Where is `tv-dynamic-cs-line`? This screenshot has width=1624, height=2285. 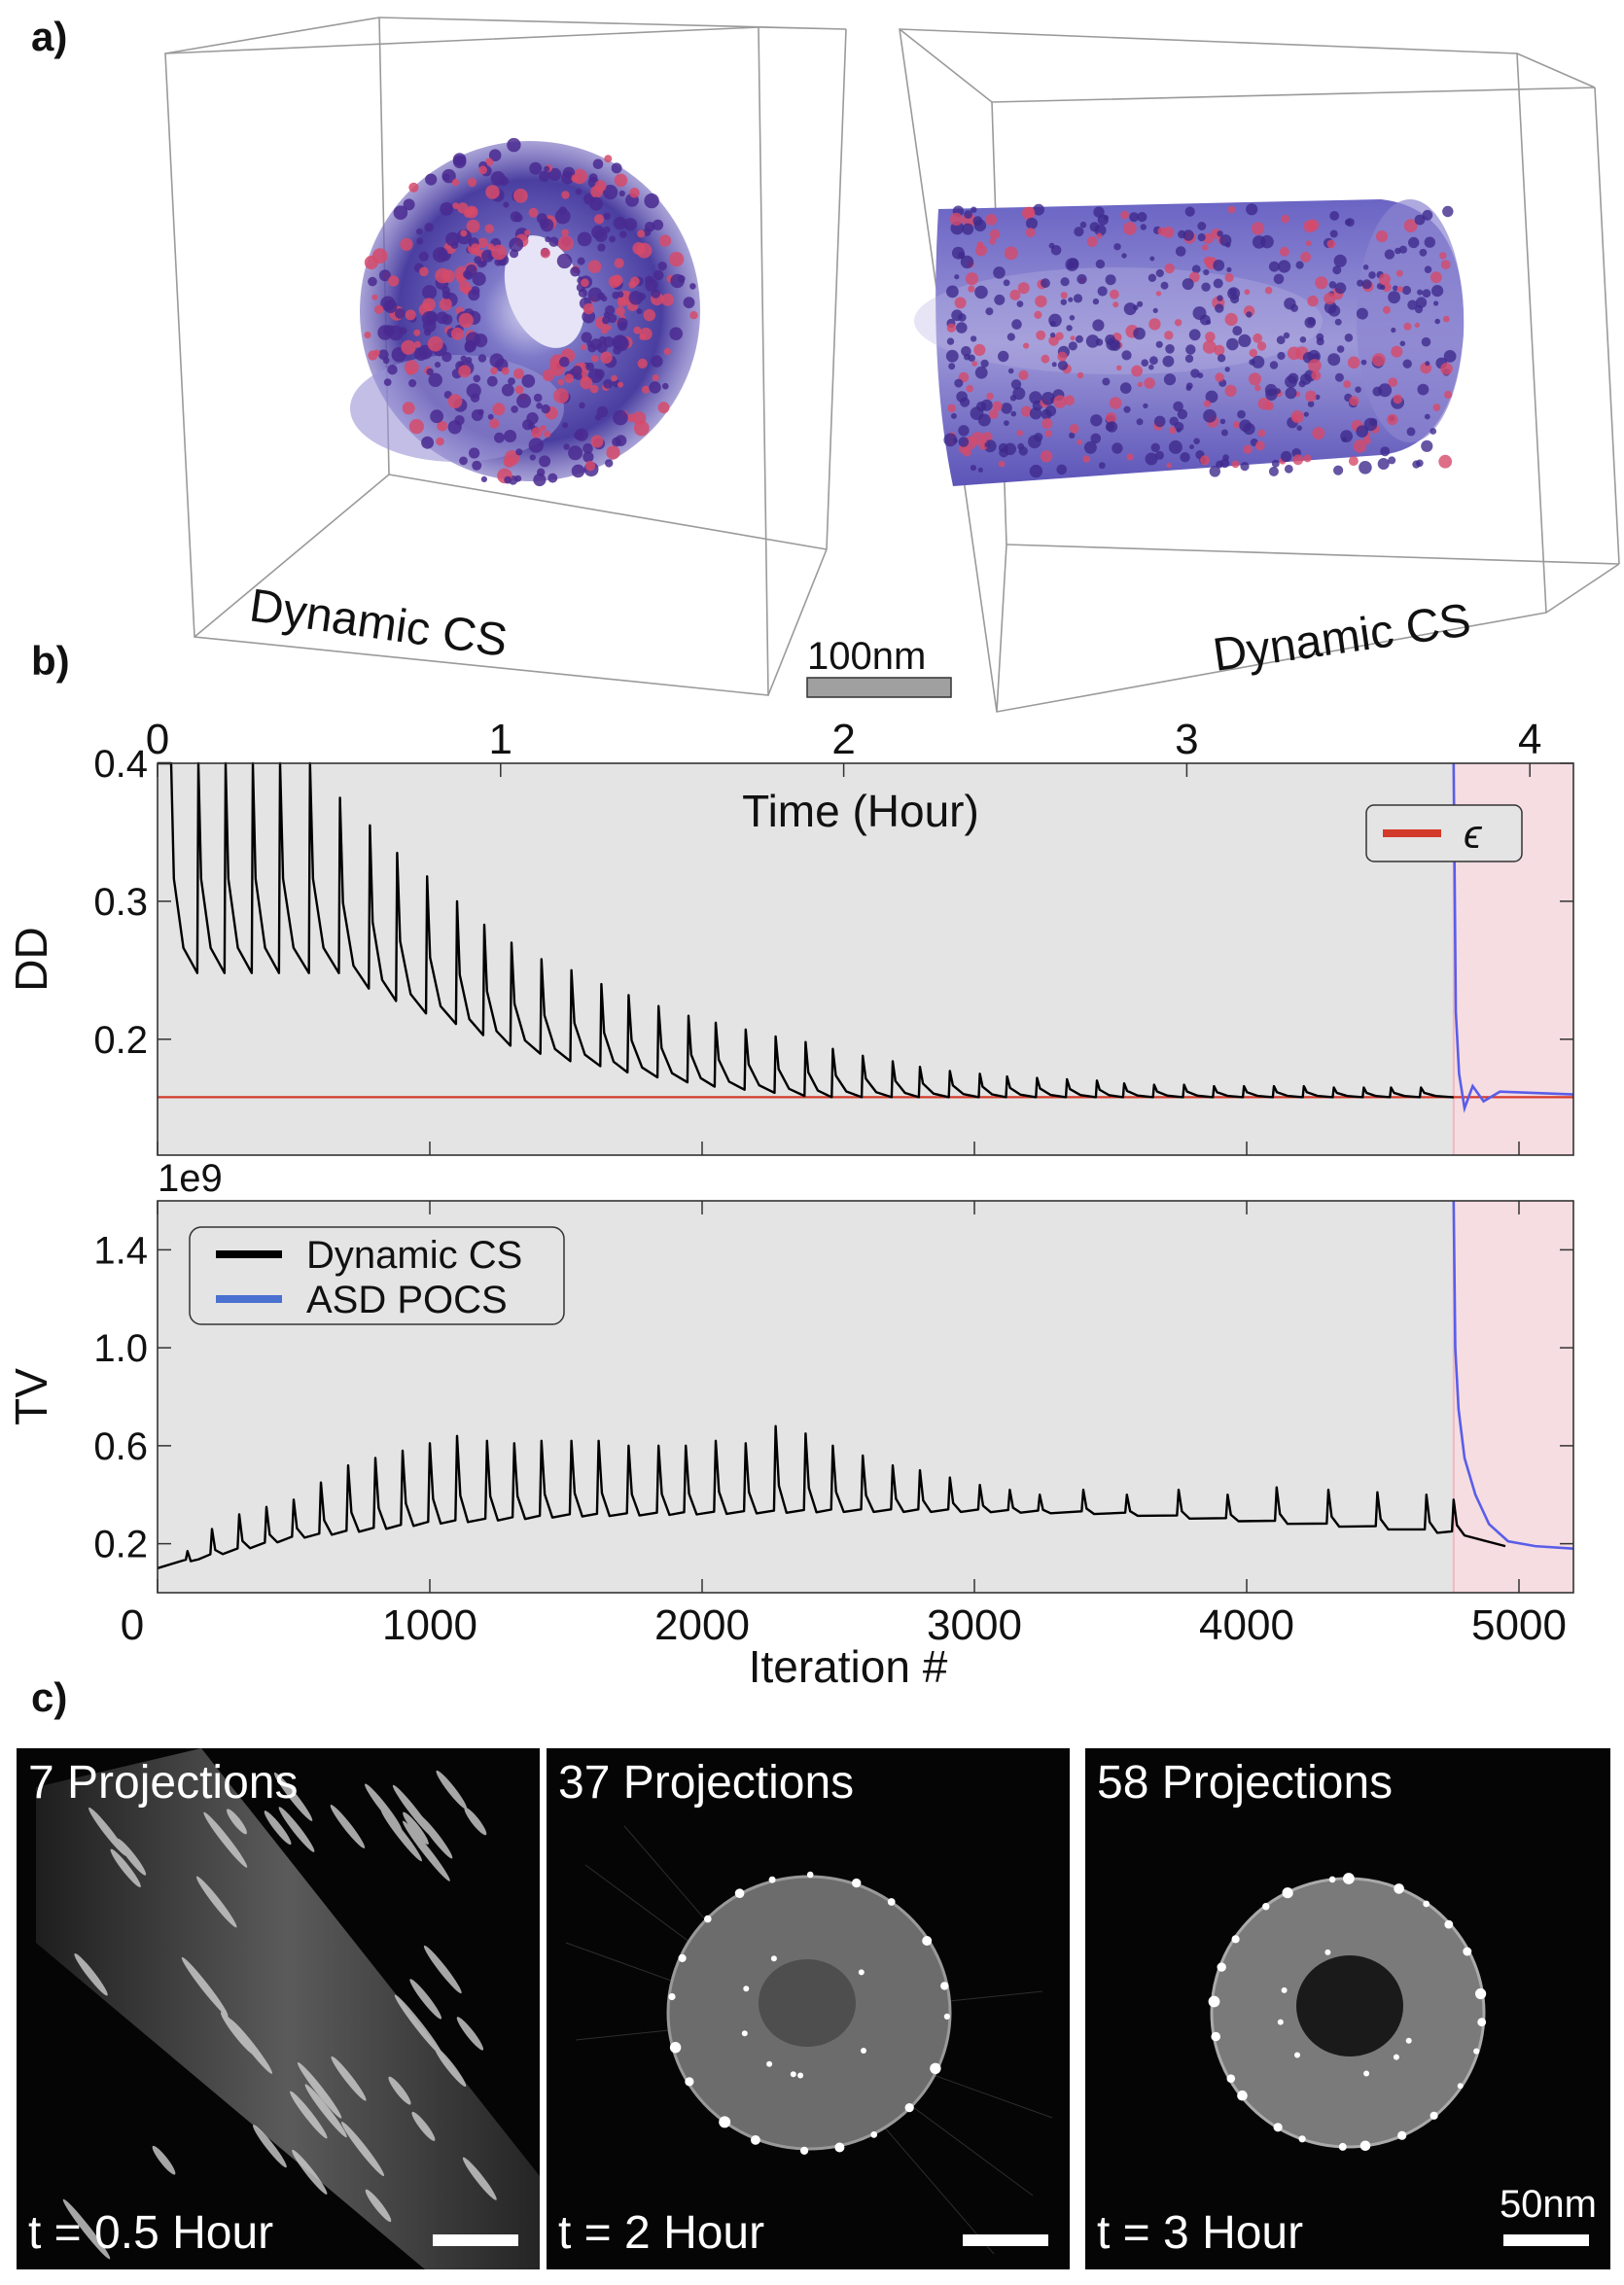
tv-dynamic-cs-line is located at coordinates (831, 1496).